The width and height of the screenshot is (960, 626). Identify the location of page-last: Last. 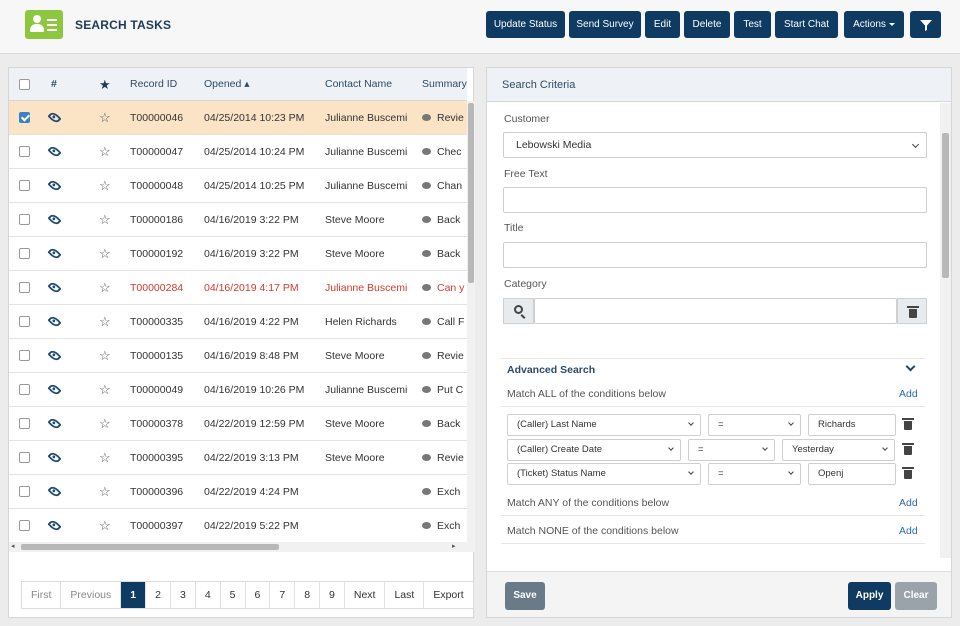
(405, 595).